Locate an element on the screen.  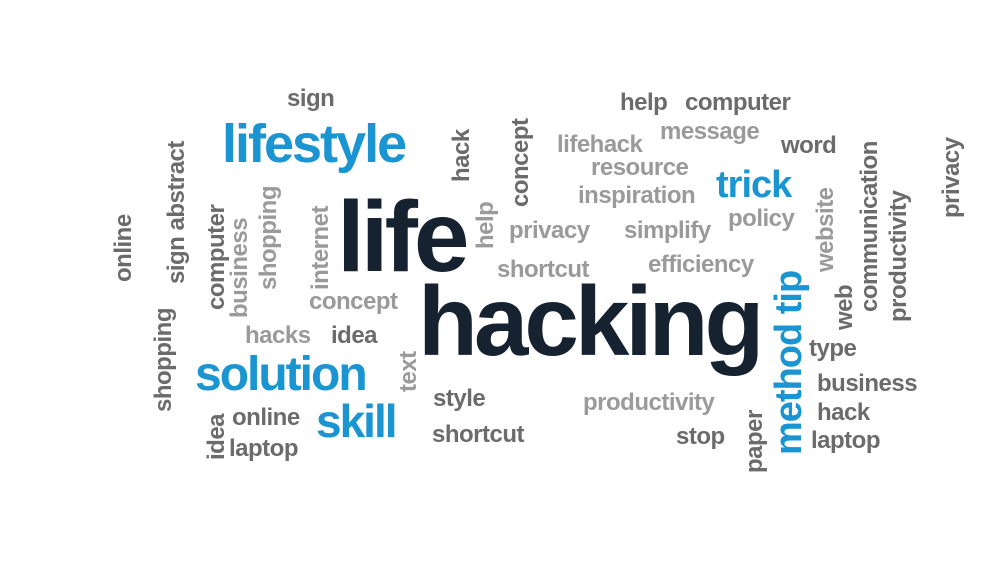
word-productivity-vertical: productivity is located at coordinates (898, 256).